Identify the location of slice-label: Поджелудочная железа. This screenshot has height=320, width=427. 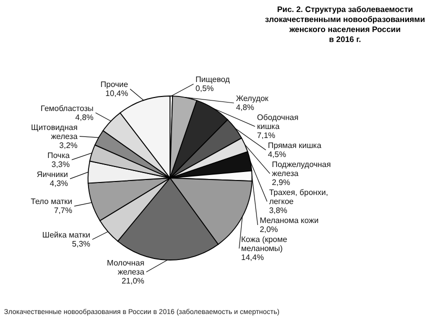
(301, 169).